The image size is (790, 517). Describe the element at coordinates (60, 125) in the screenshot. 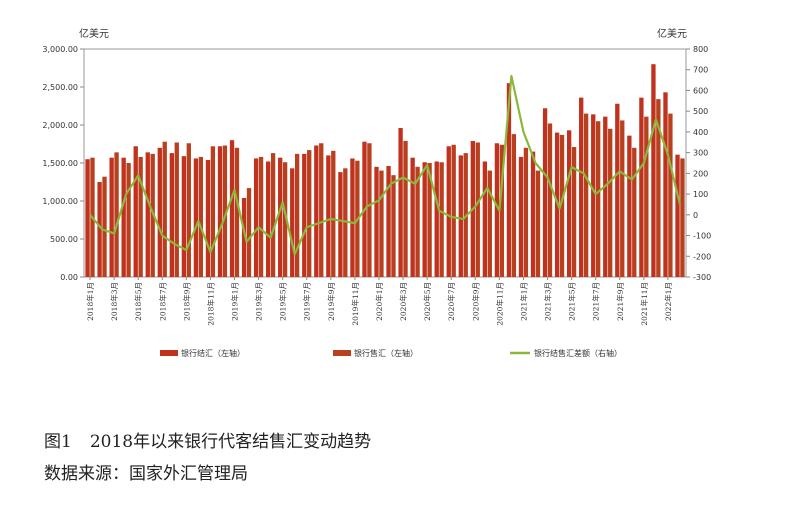

I see `left-tick-label: 2,000.00` at that location.